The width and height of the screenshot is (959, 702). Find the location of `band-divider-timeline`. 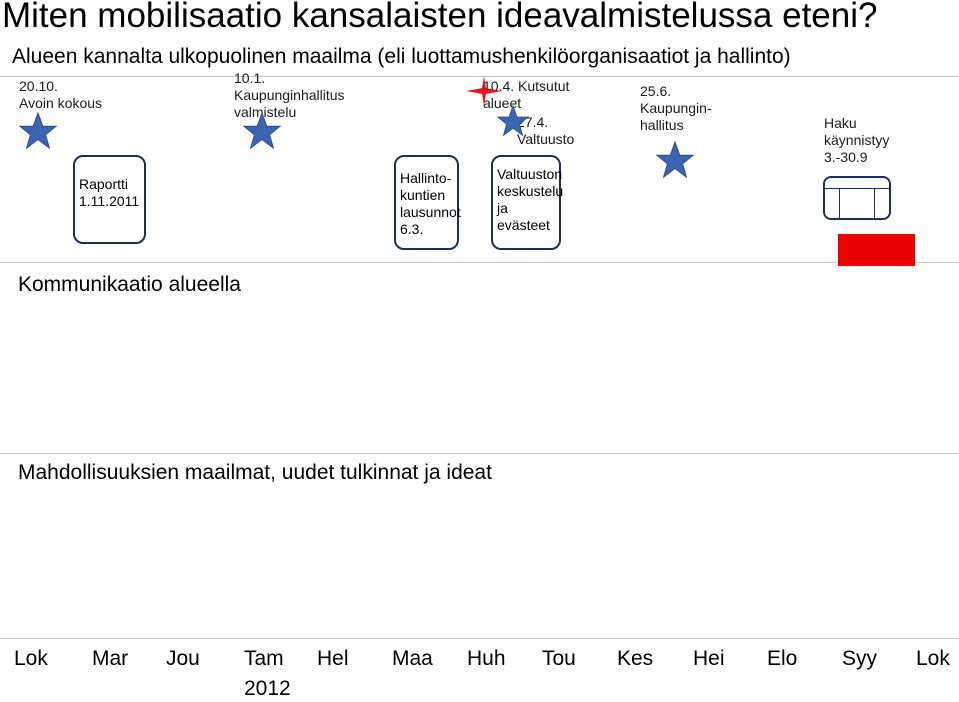

band-divider-timeline is located at coordinates (479, 638).